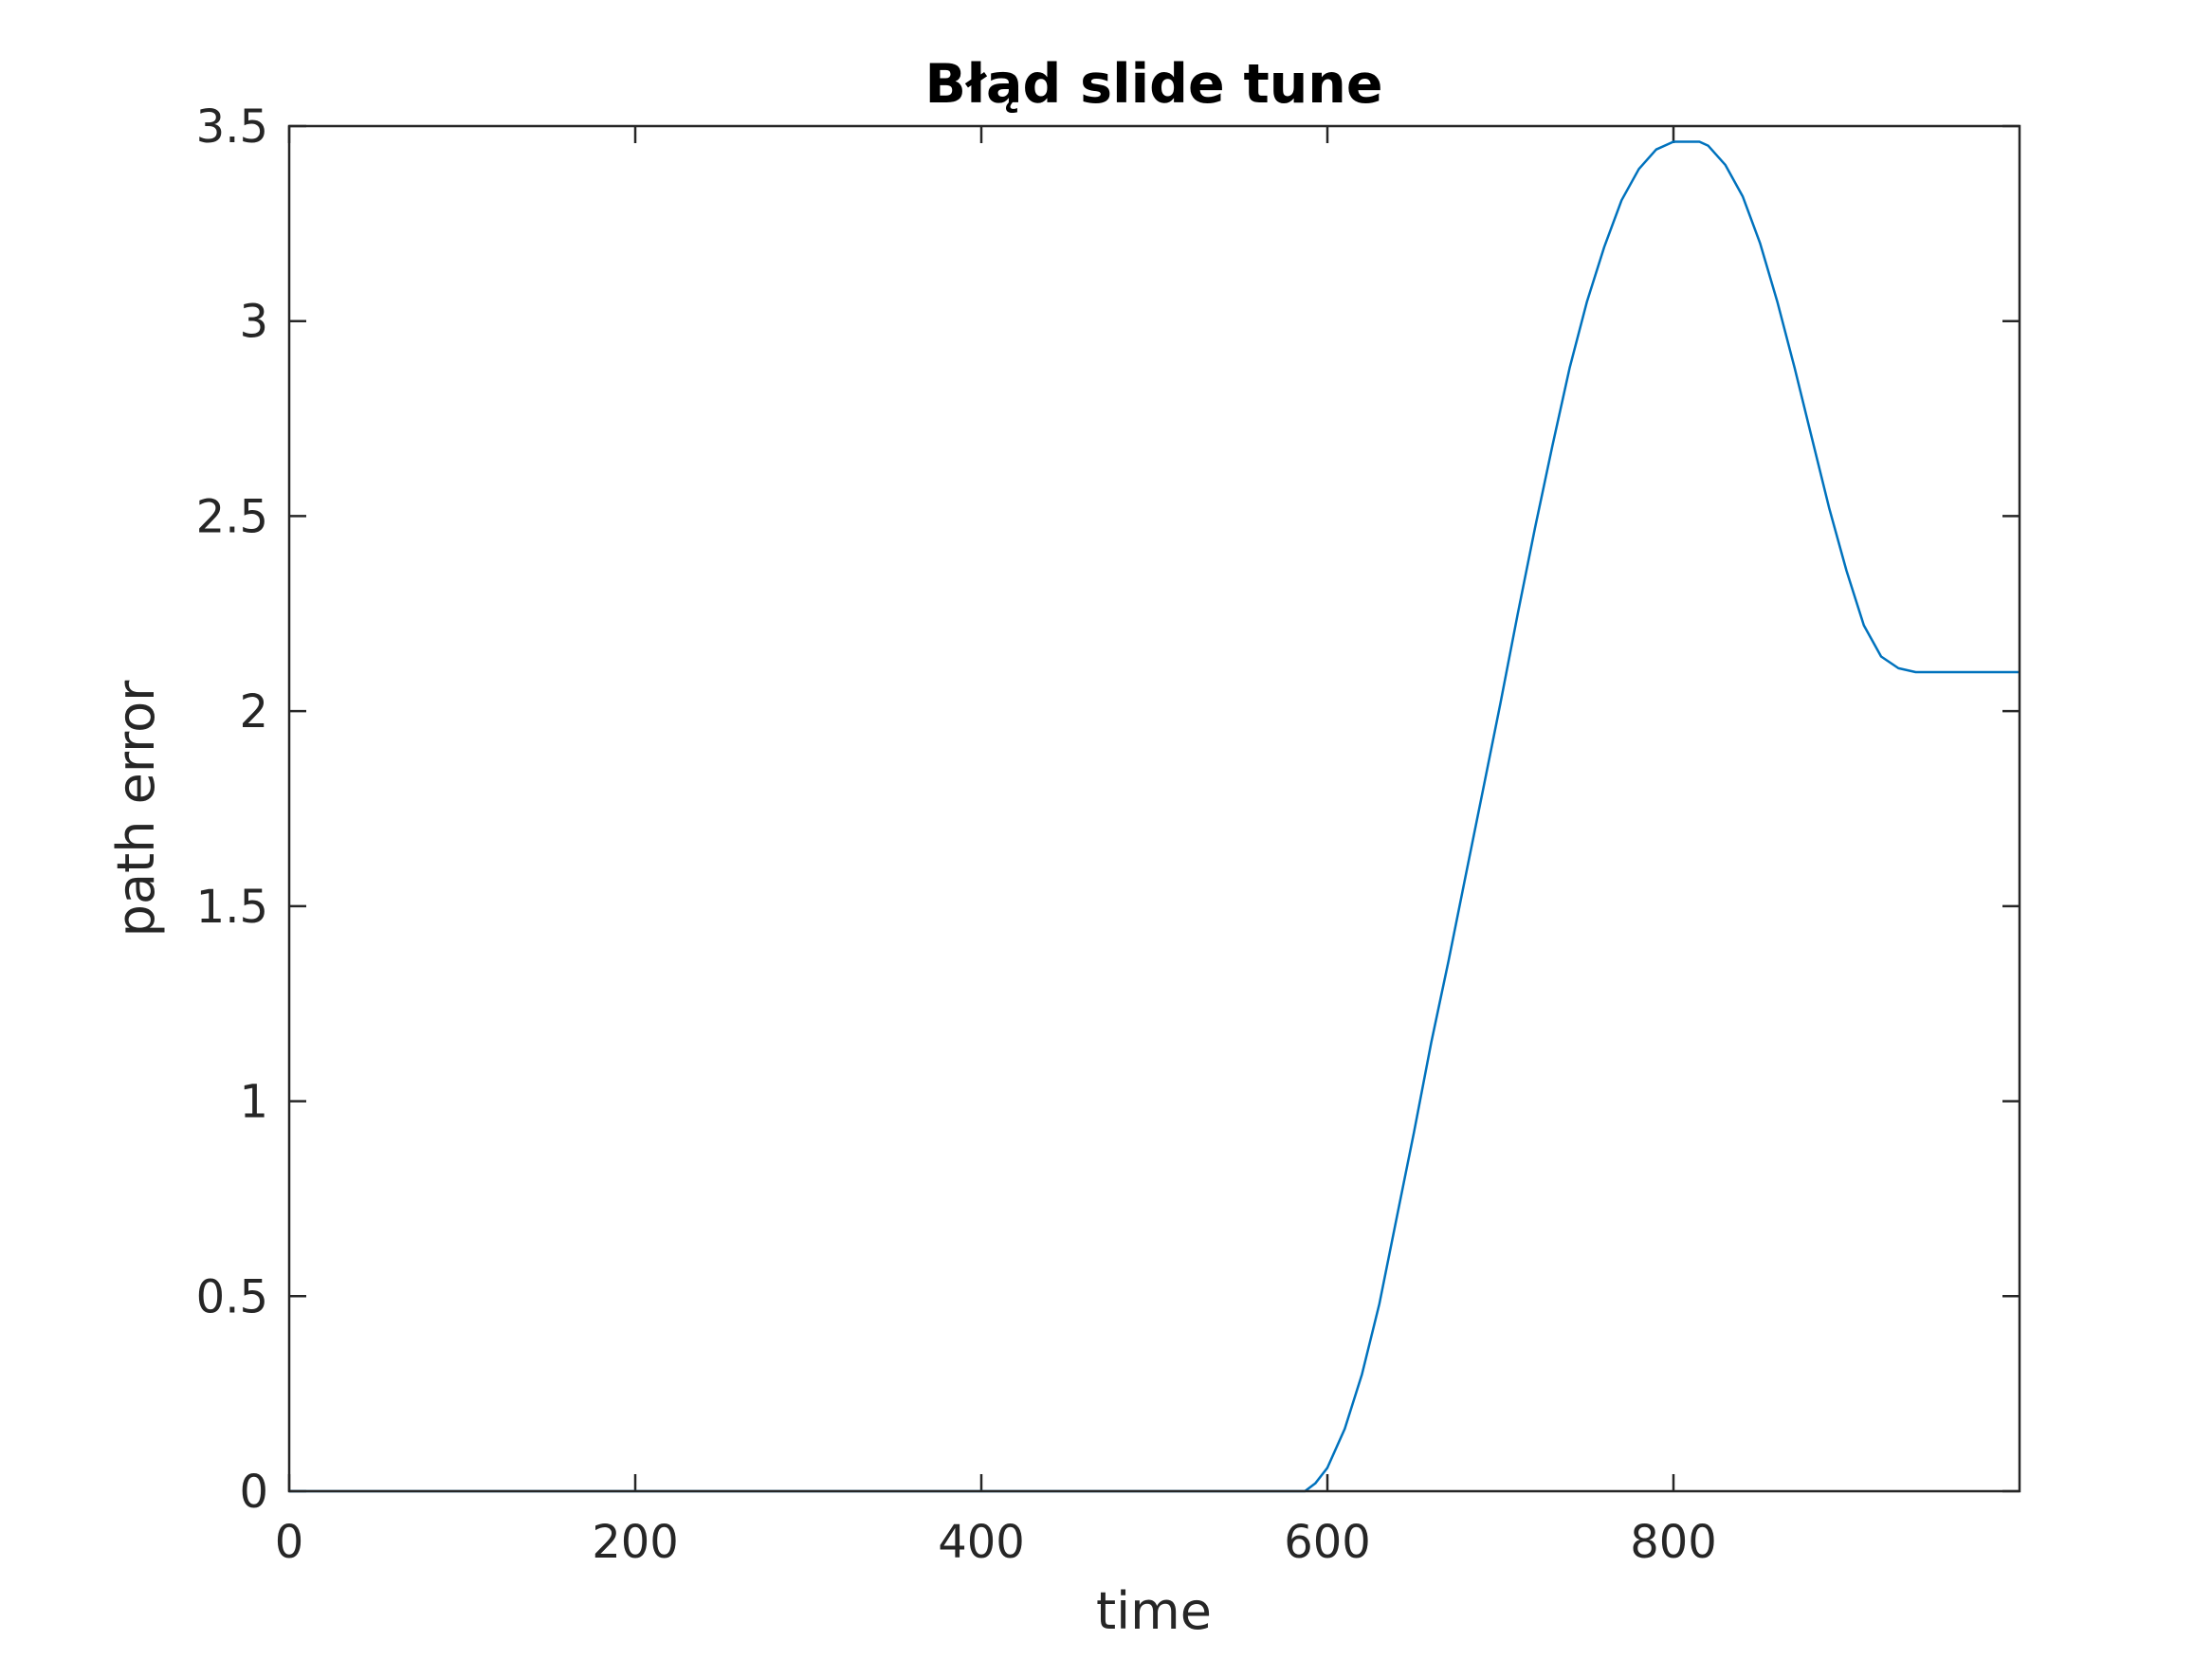 This screenshot has height=1659, width=2212. Describe the element at coordinates (253, 1102) in the screenshot. I see `y-tick-label: 1` at that location.